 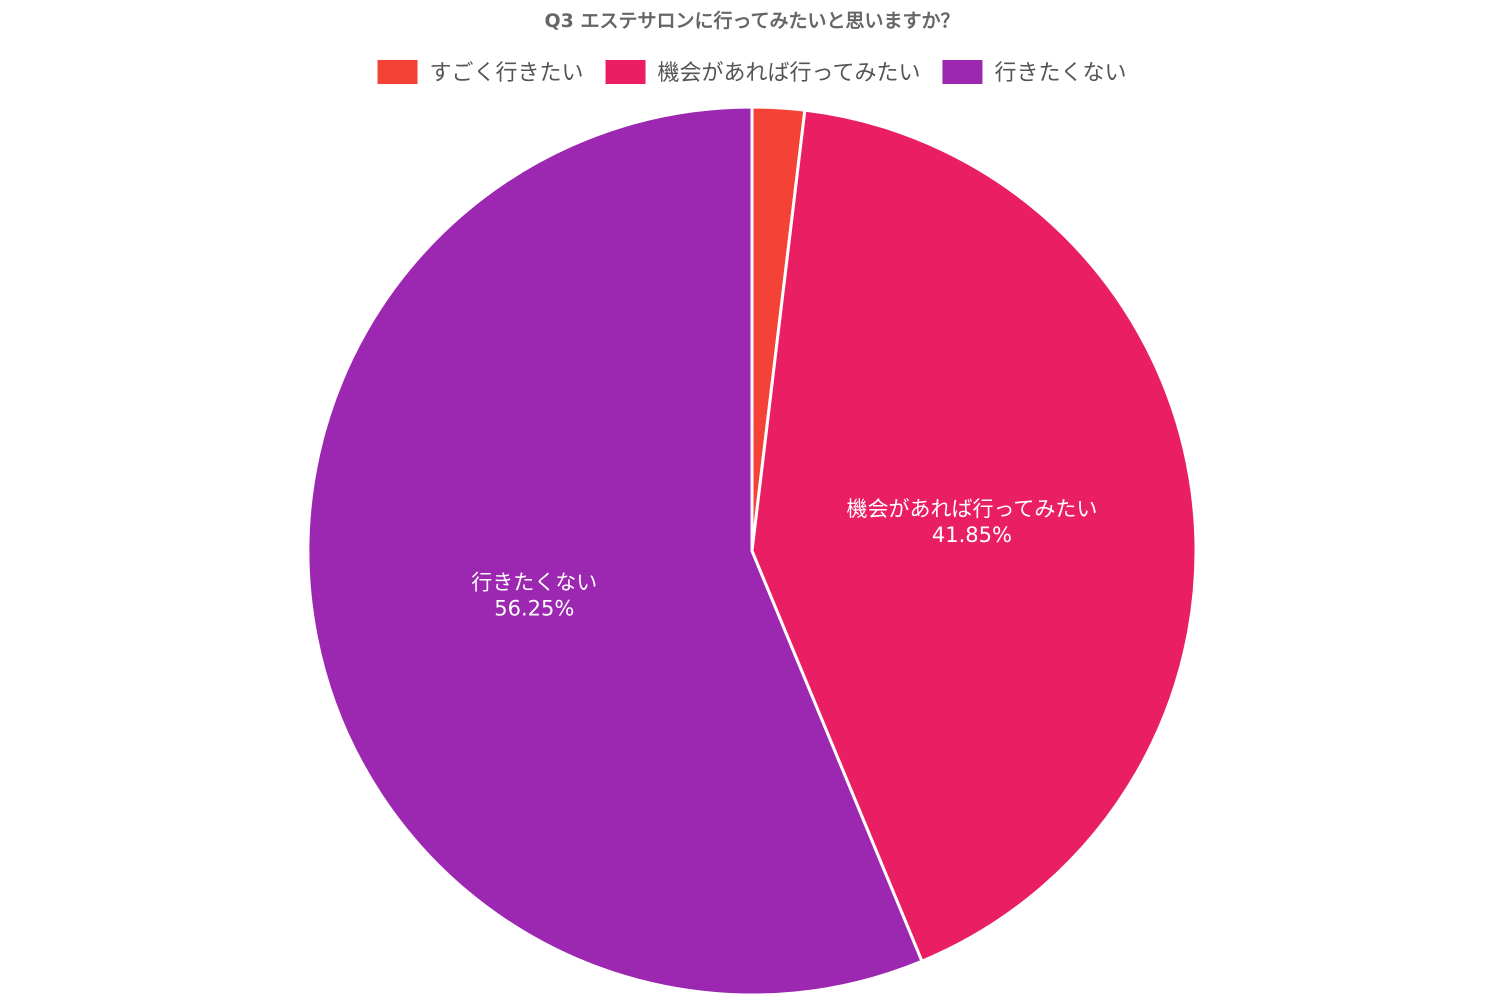 What do you see at coordinates (789, 73) in the screenshot?
I see `legend-label-2: 機会があれば行ってみたい` at bounding box center [789, 73].